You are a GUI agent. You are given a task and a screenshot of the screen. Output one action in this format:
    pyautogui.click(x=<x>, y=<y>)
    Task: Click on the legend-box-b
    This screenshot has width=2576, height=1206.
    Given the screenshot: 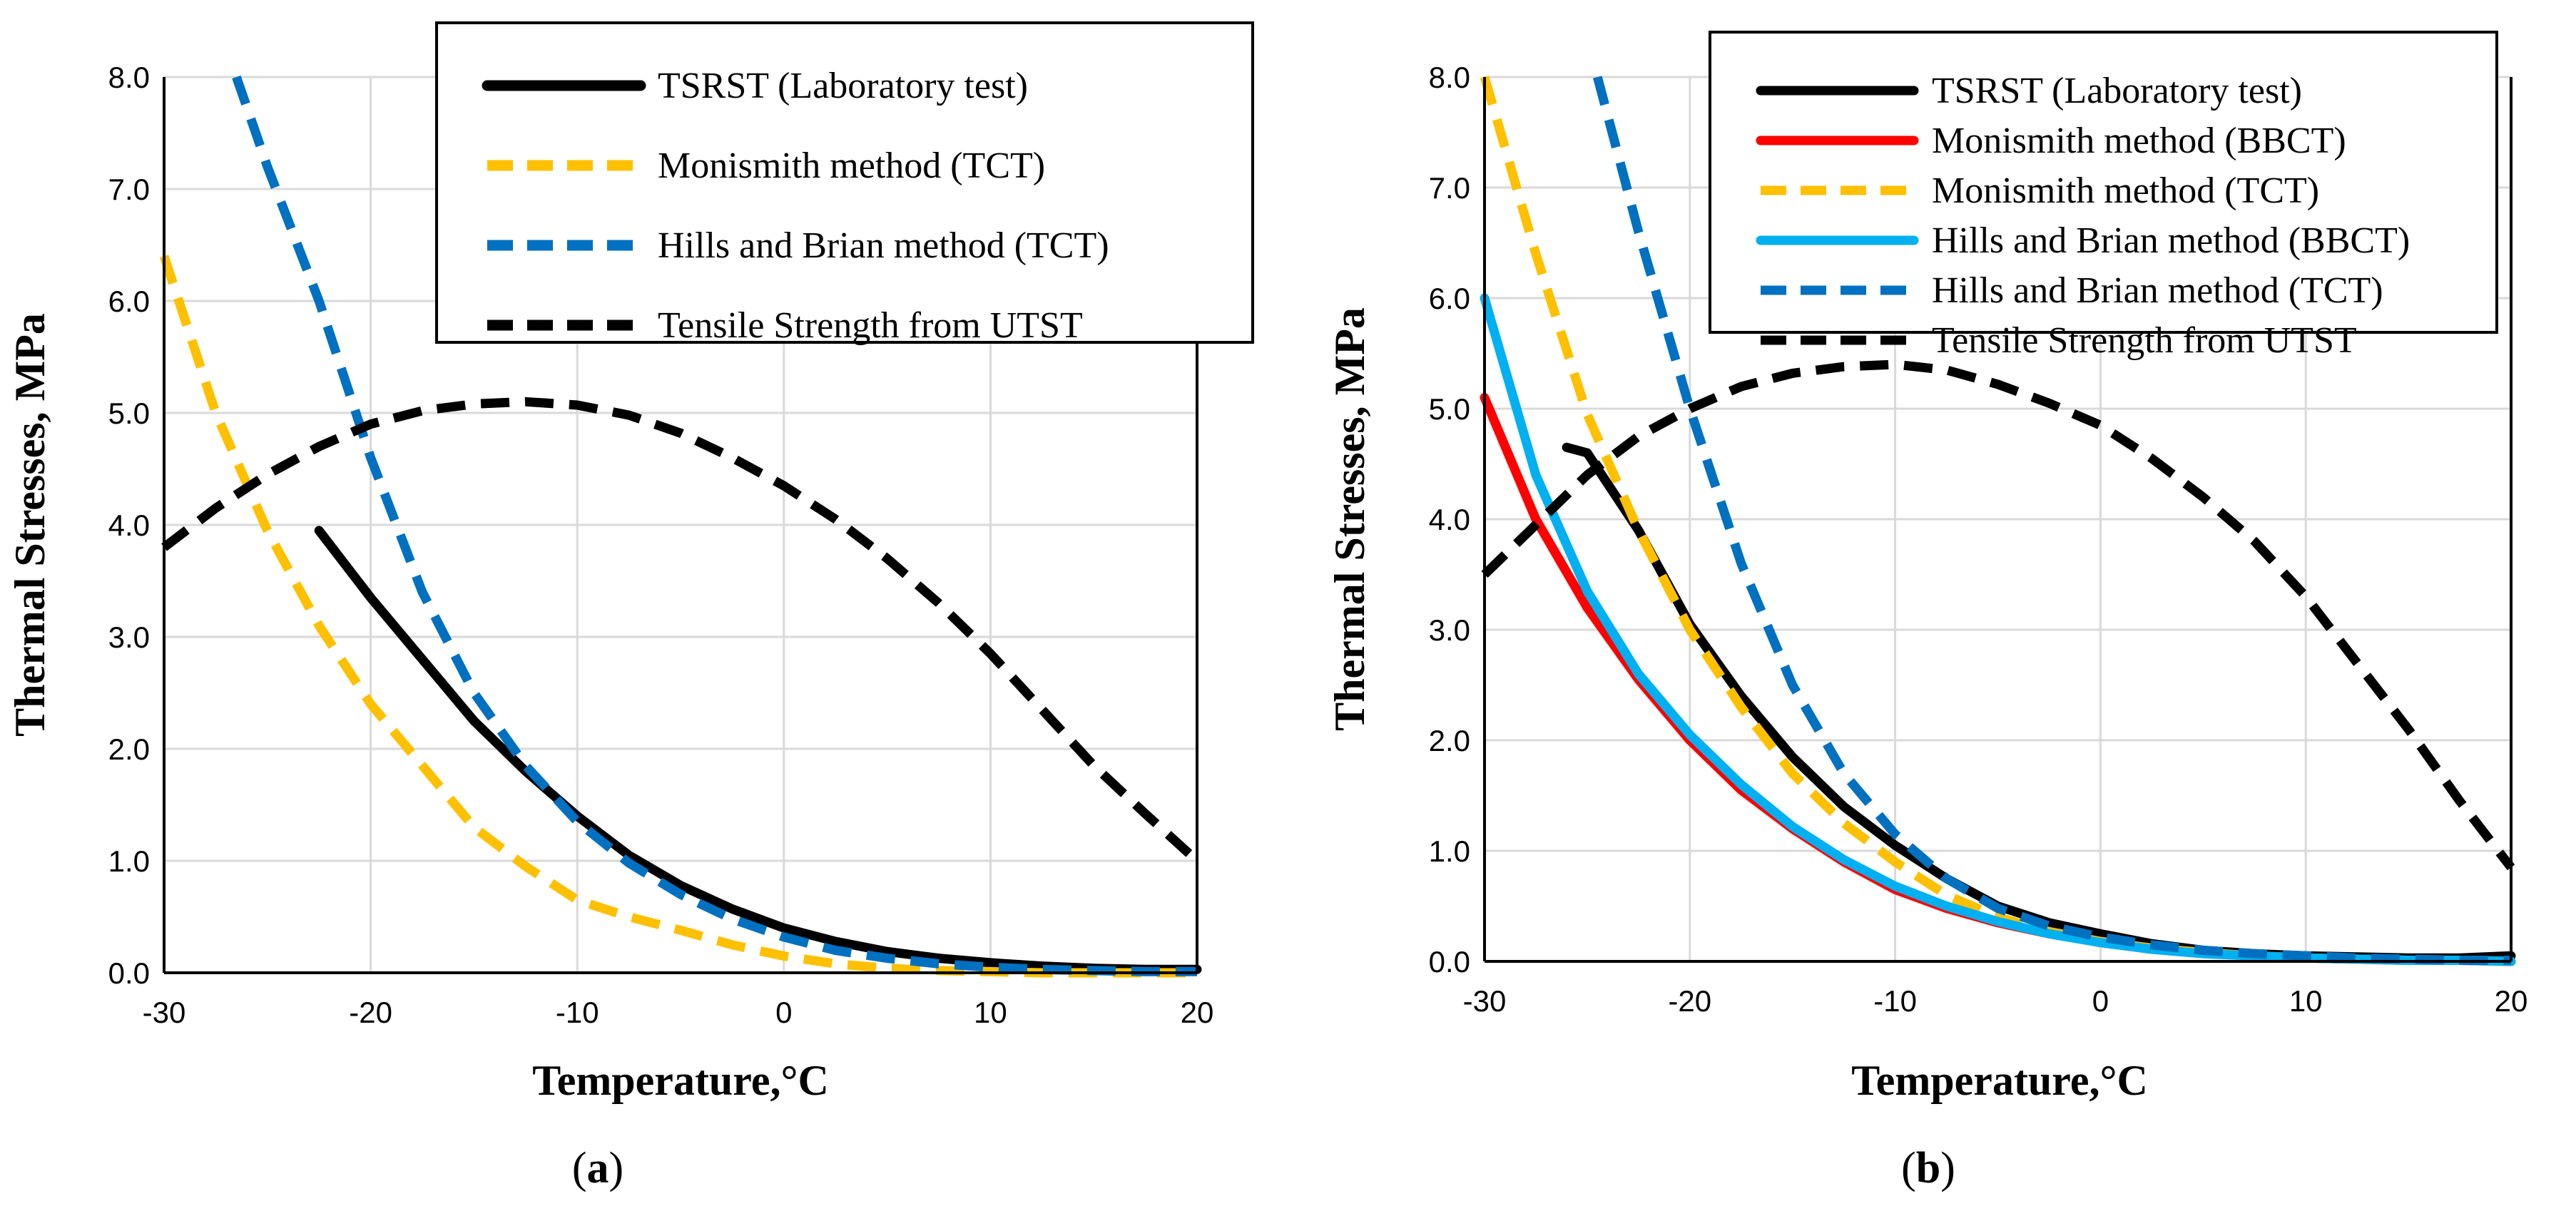 What is the action you would take?
    pyautogui.click(x=2103, y=182)
    